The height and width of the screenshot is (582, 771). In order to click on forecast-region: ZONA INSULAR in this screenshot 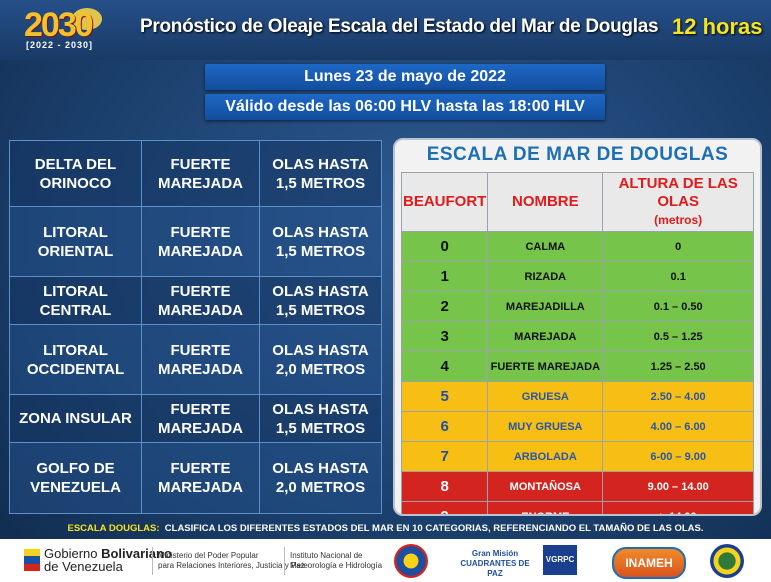, I will do `click(75, 418)`.